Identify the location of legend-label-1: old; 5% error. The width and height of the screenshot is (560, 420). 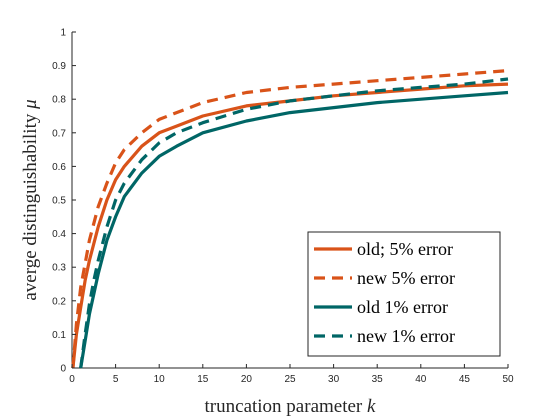
(405, 249).